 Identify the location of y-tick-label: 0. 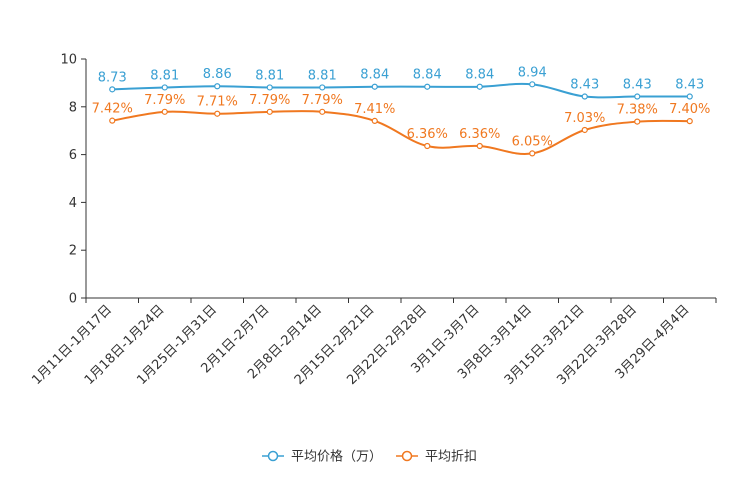
(73, 299).